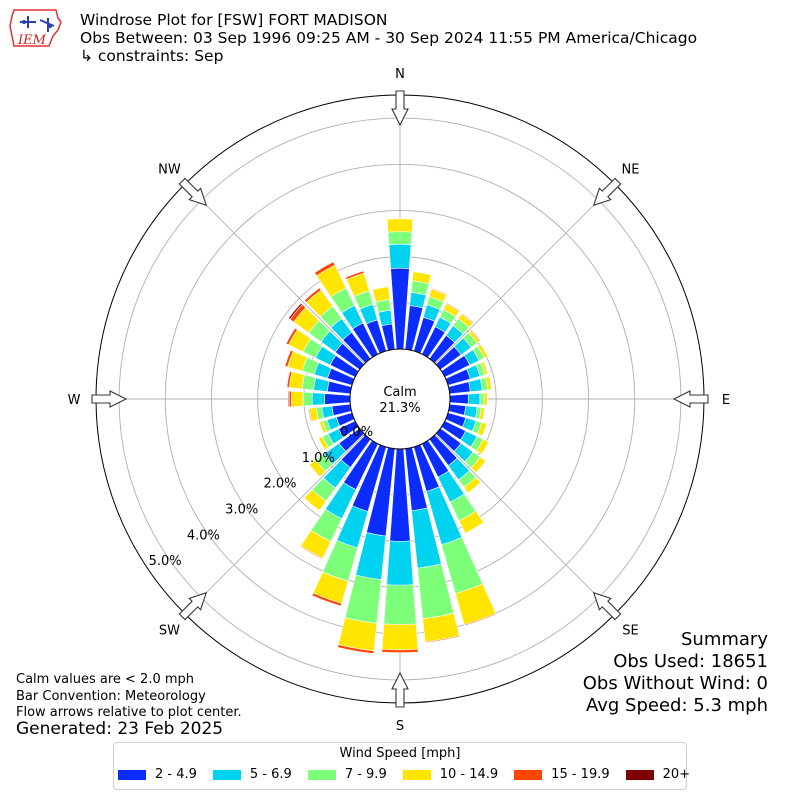  I want to click on svg-text: IEM, so click(32, 40).